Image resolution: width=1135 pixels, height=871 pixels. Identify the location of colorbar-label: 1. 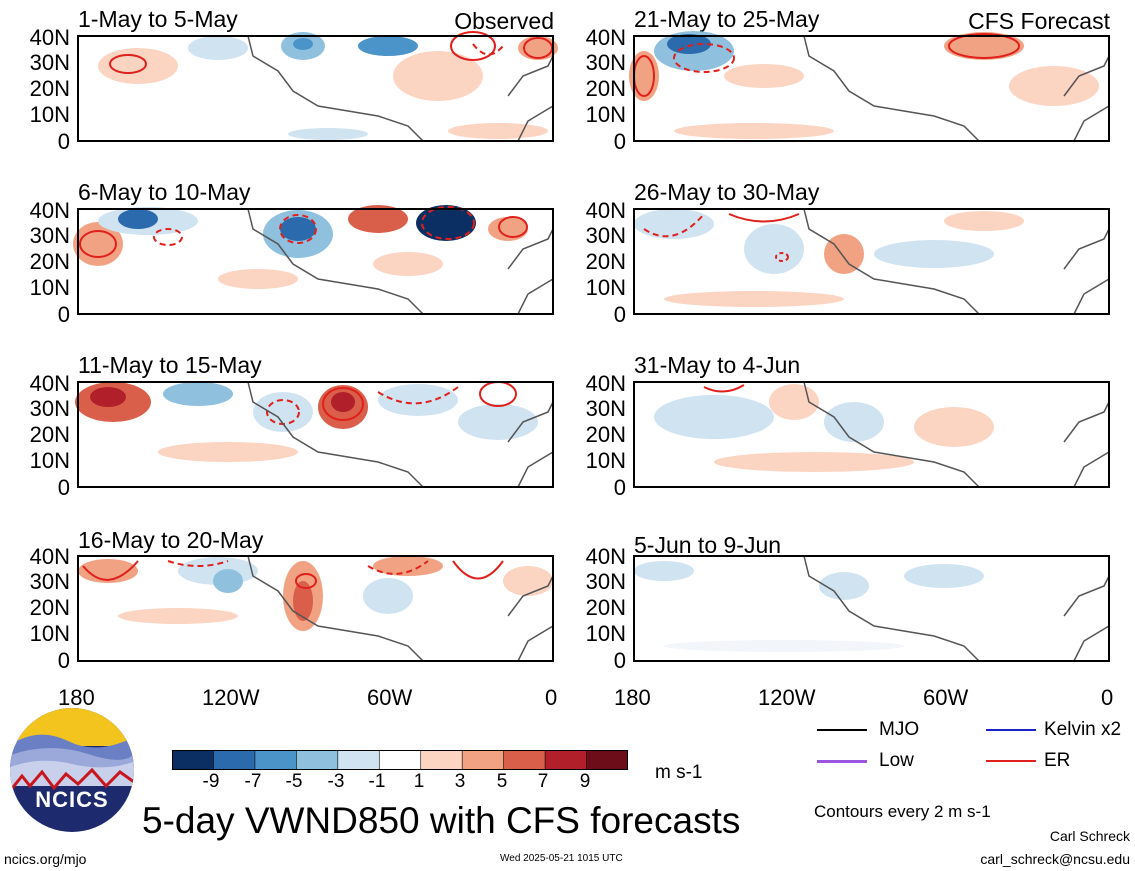
(419, 781).